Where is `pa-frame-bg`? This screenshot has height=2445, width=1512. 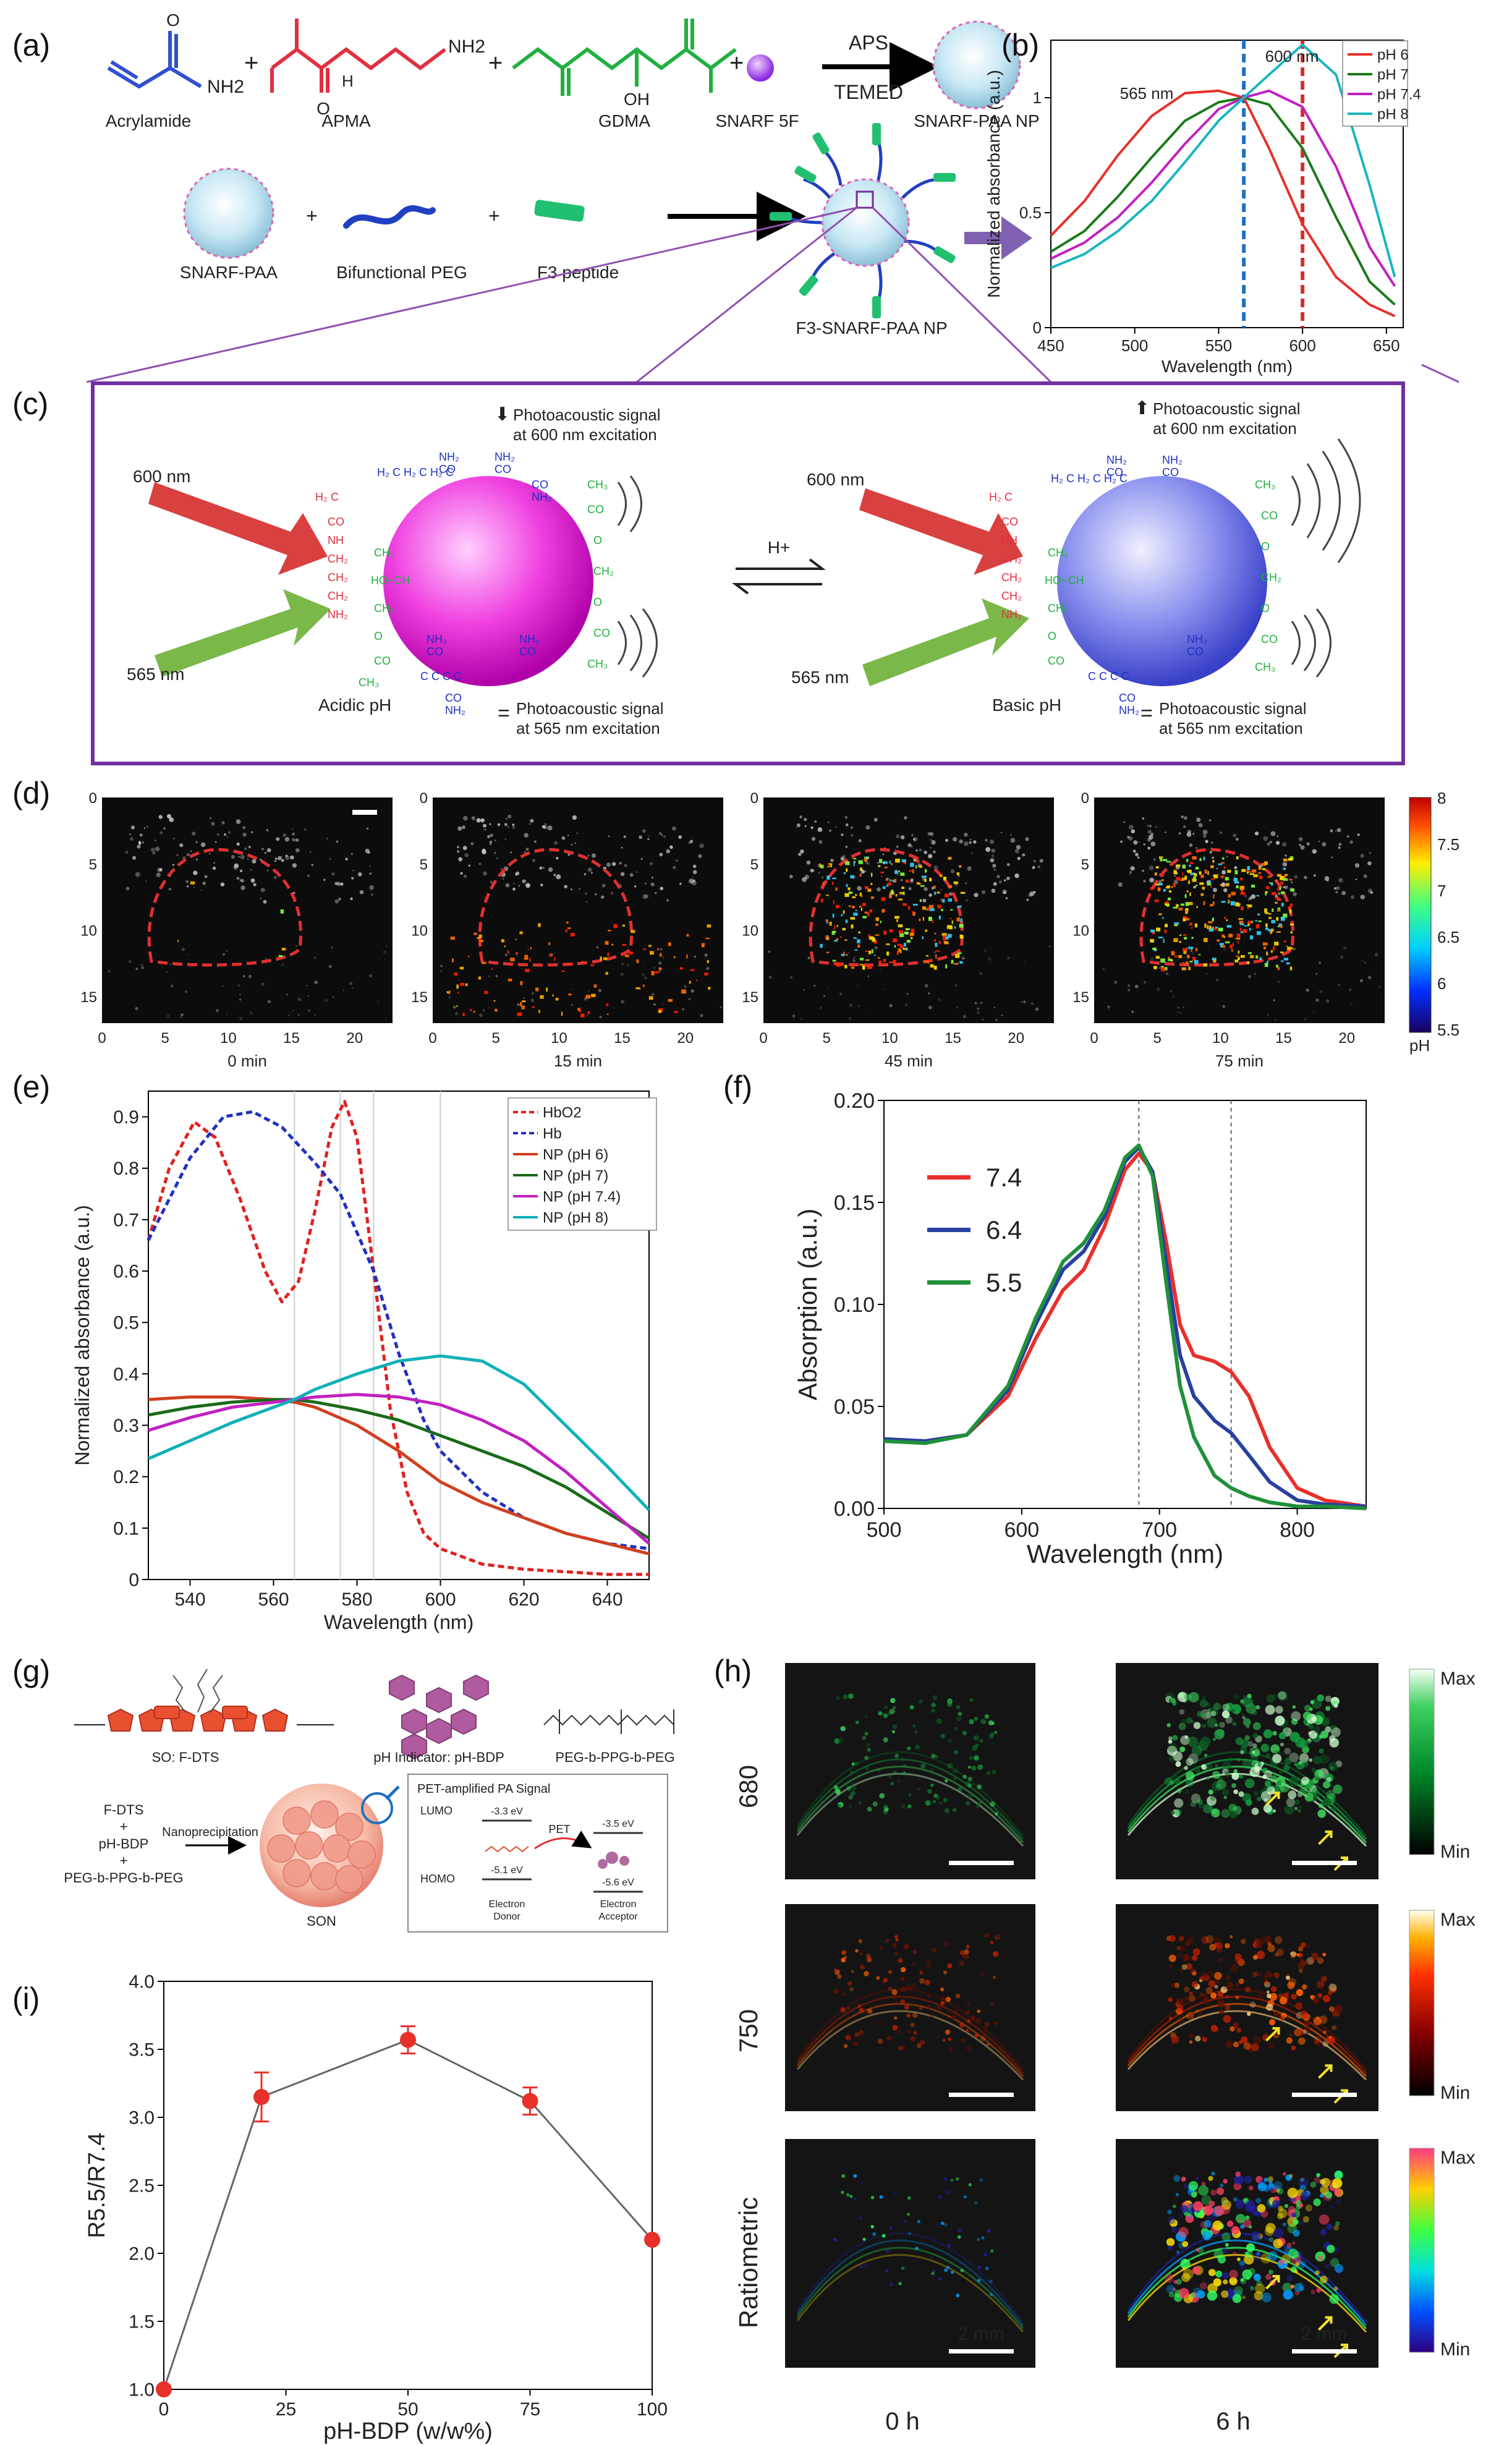 pa-frame-bg is located at coordinates (578, 910).